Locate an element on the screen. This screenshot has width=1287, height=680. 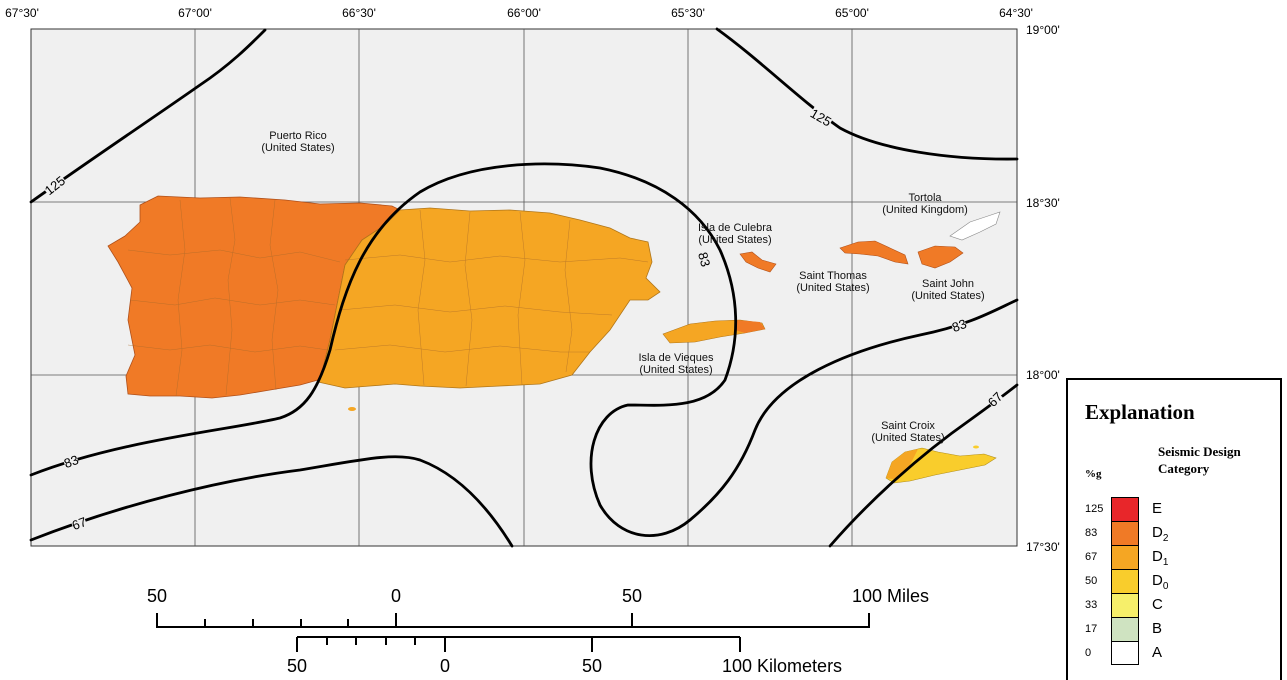
place-label-puerto-rico: Puerto Rico (United States) is located at coordinates (297, 142).